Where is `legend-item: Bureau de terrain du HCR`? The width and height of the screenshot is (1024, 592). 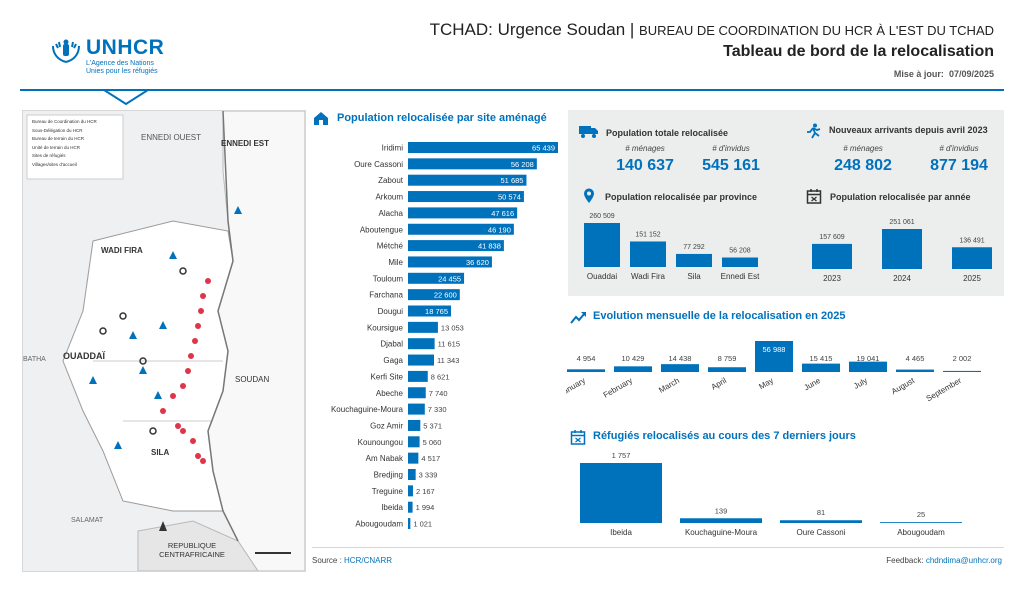 legend-item: Bureau de terrain du HCR is located at coordinates (58, 138).